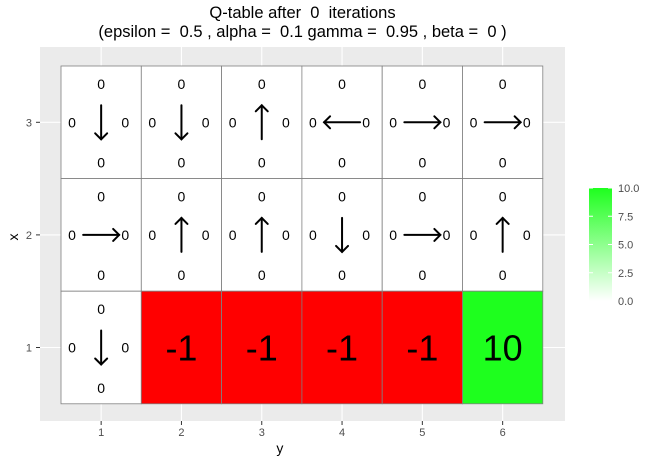  I want to click on legend-label-10.0: 10.0, so click(628, 189).